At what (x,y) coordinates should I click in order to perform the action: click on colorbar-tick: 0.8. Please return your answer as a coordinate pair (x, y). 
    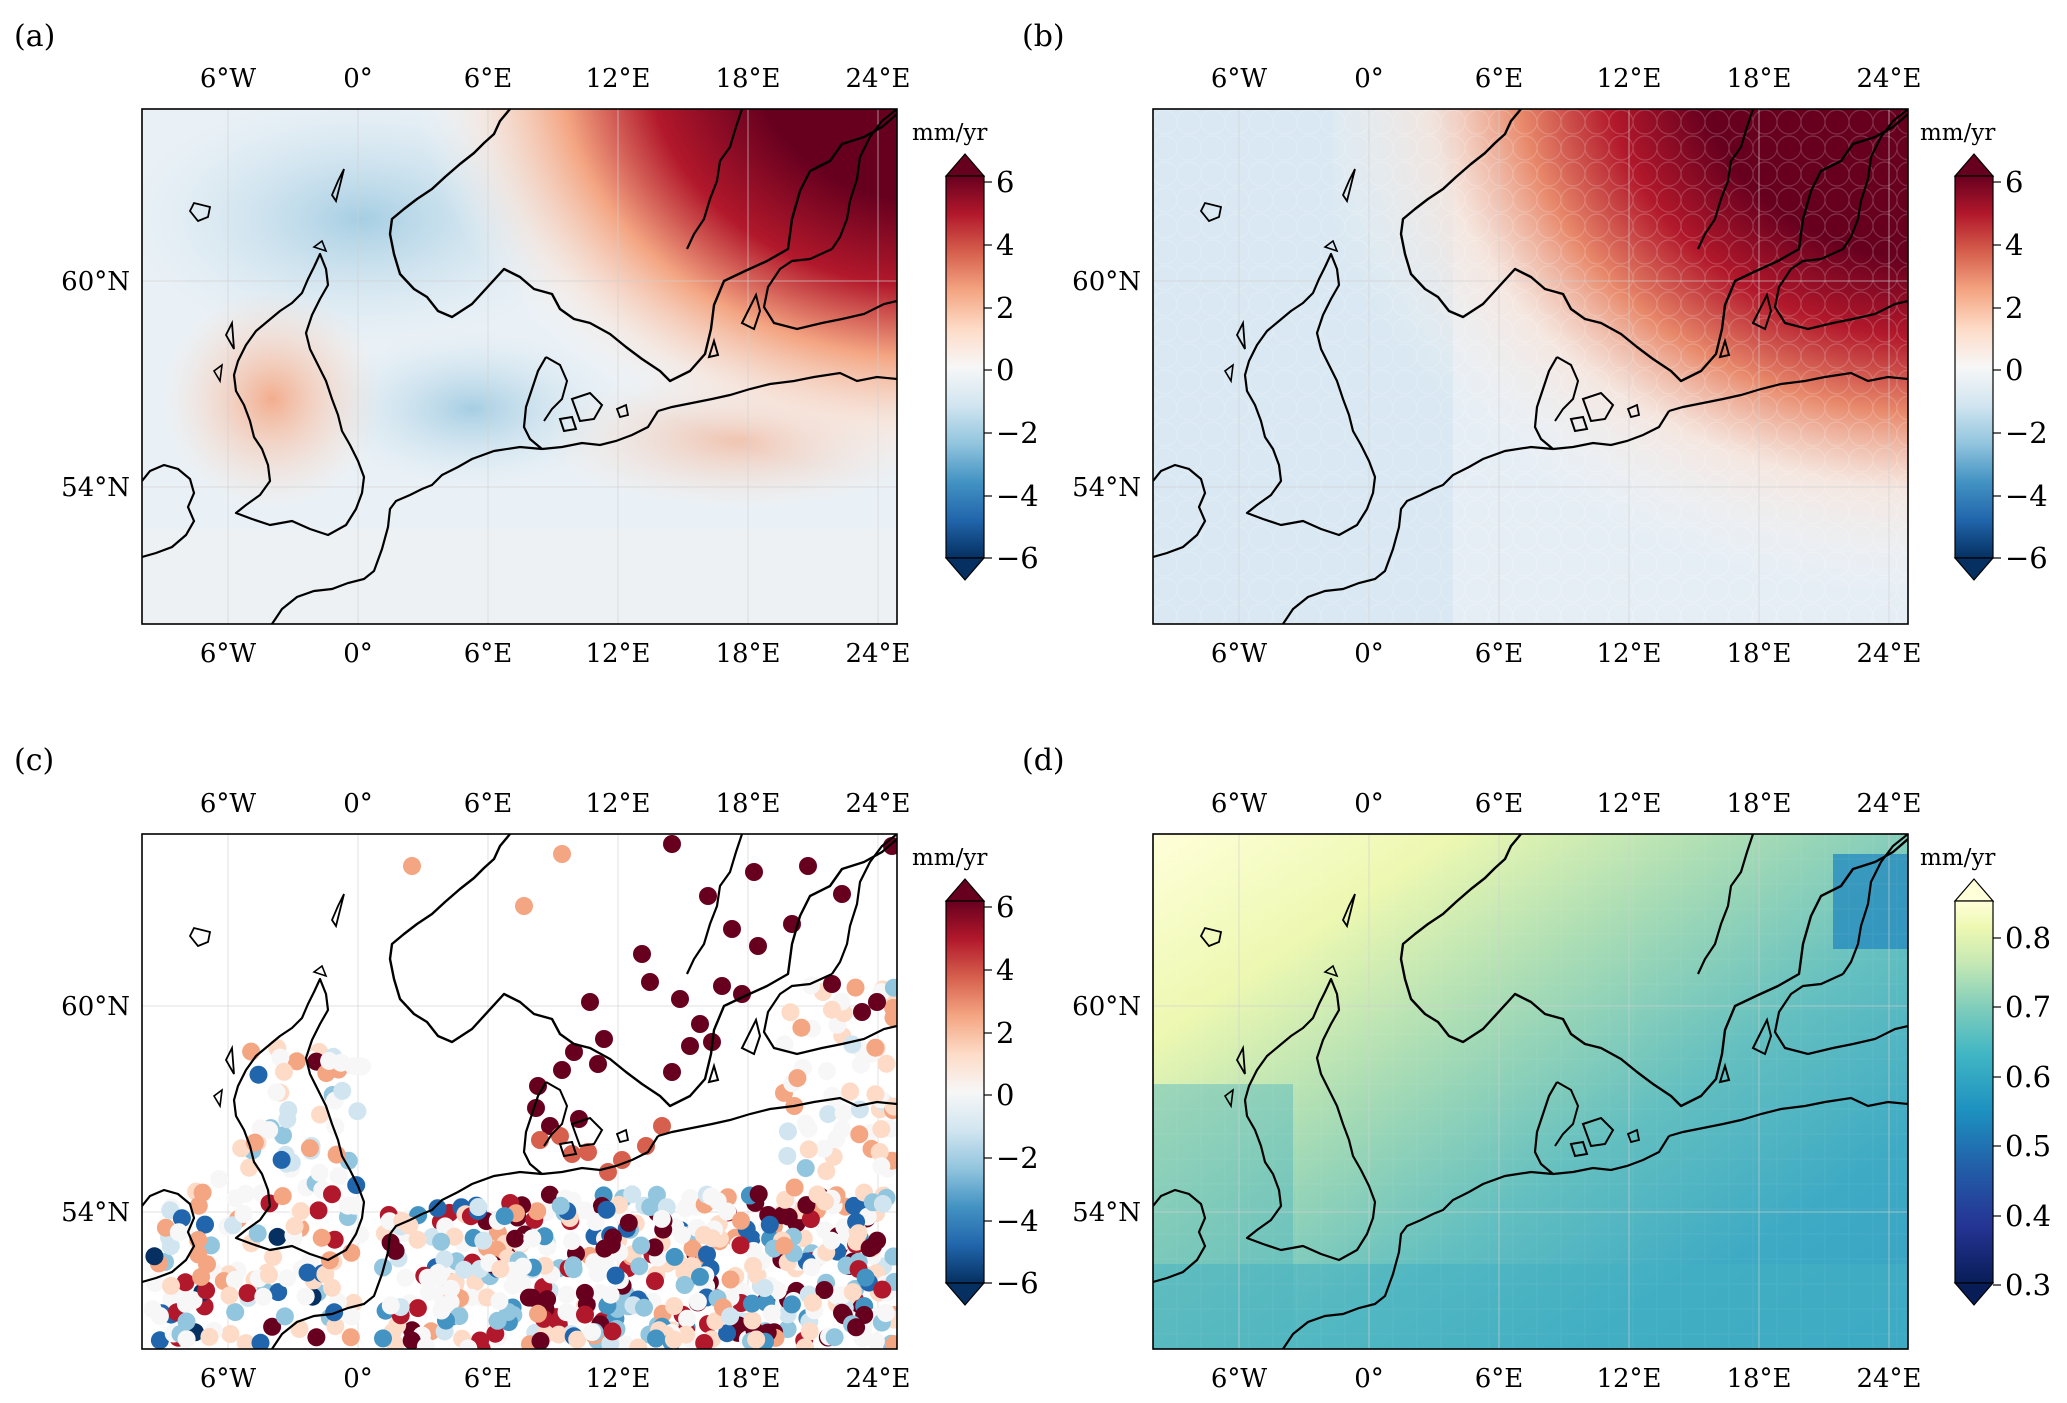
    Looking at the image, I should click on (2028, 938).